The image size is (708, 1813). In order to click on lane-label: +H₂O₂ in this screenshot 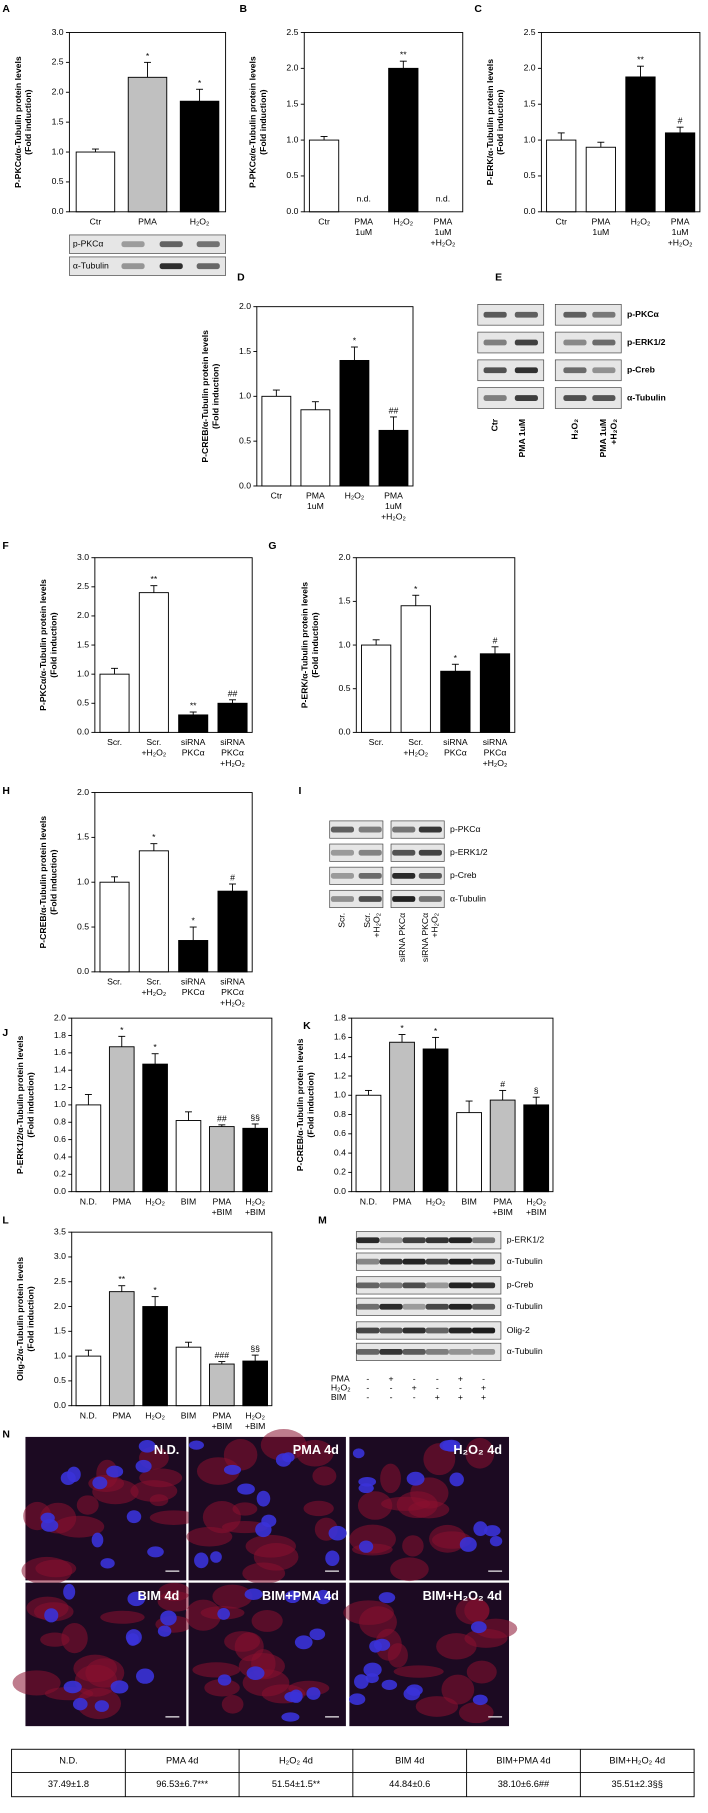, I will do `click(434, 925)`.